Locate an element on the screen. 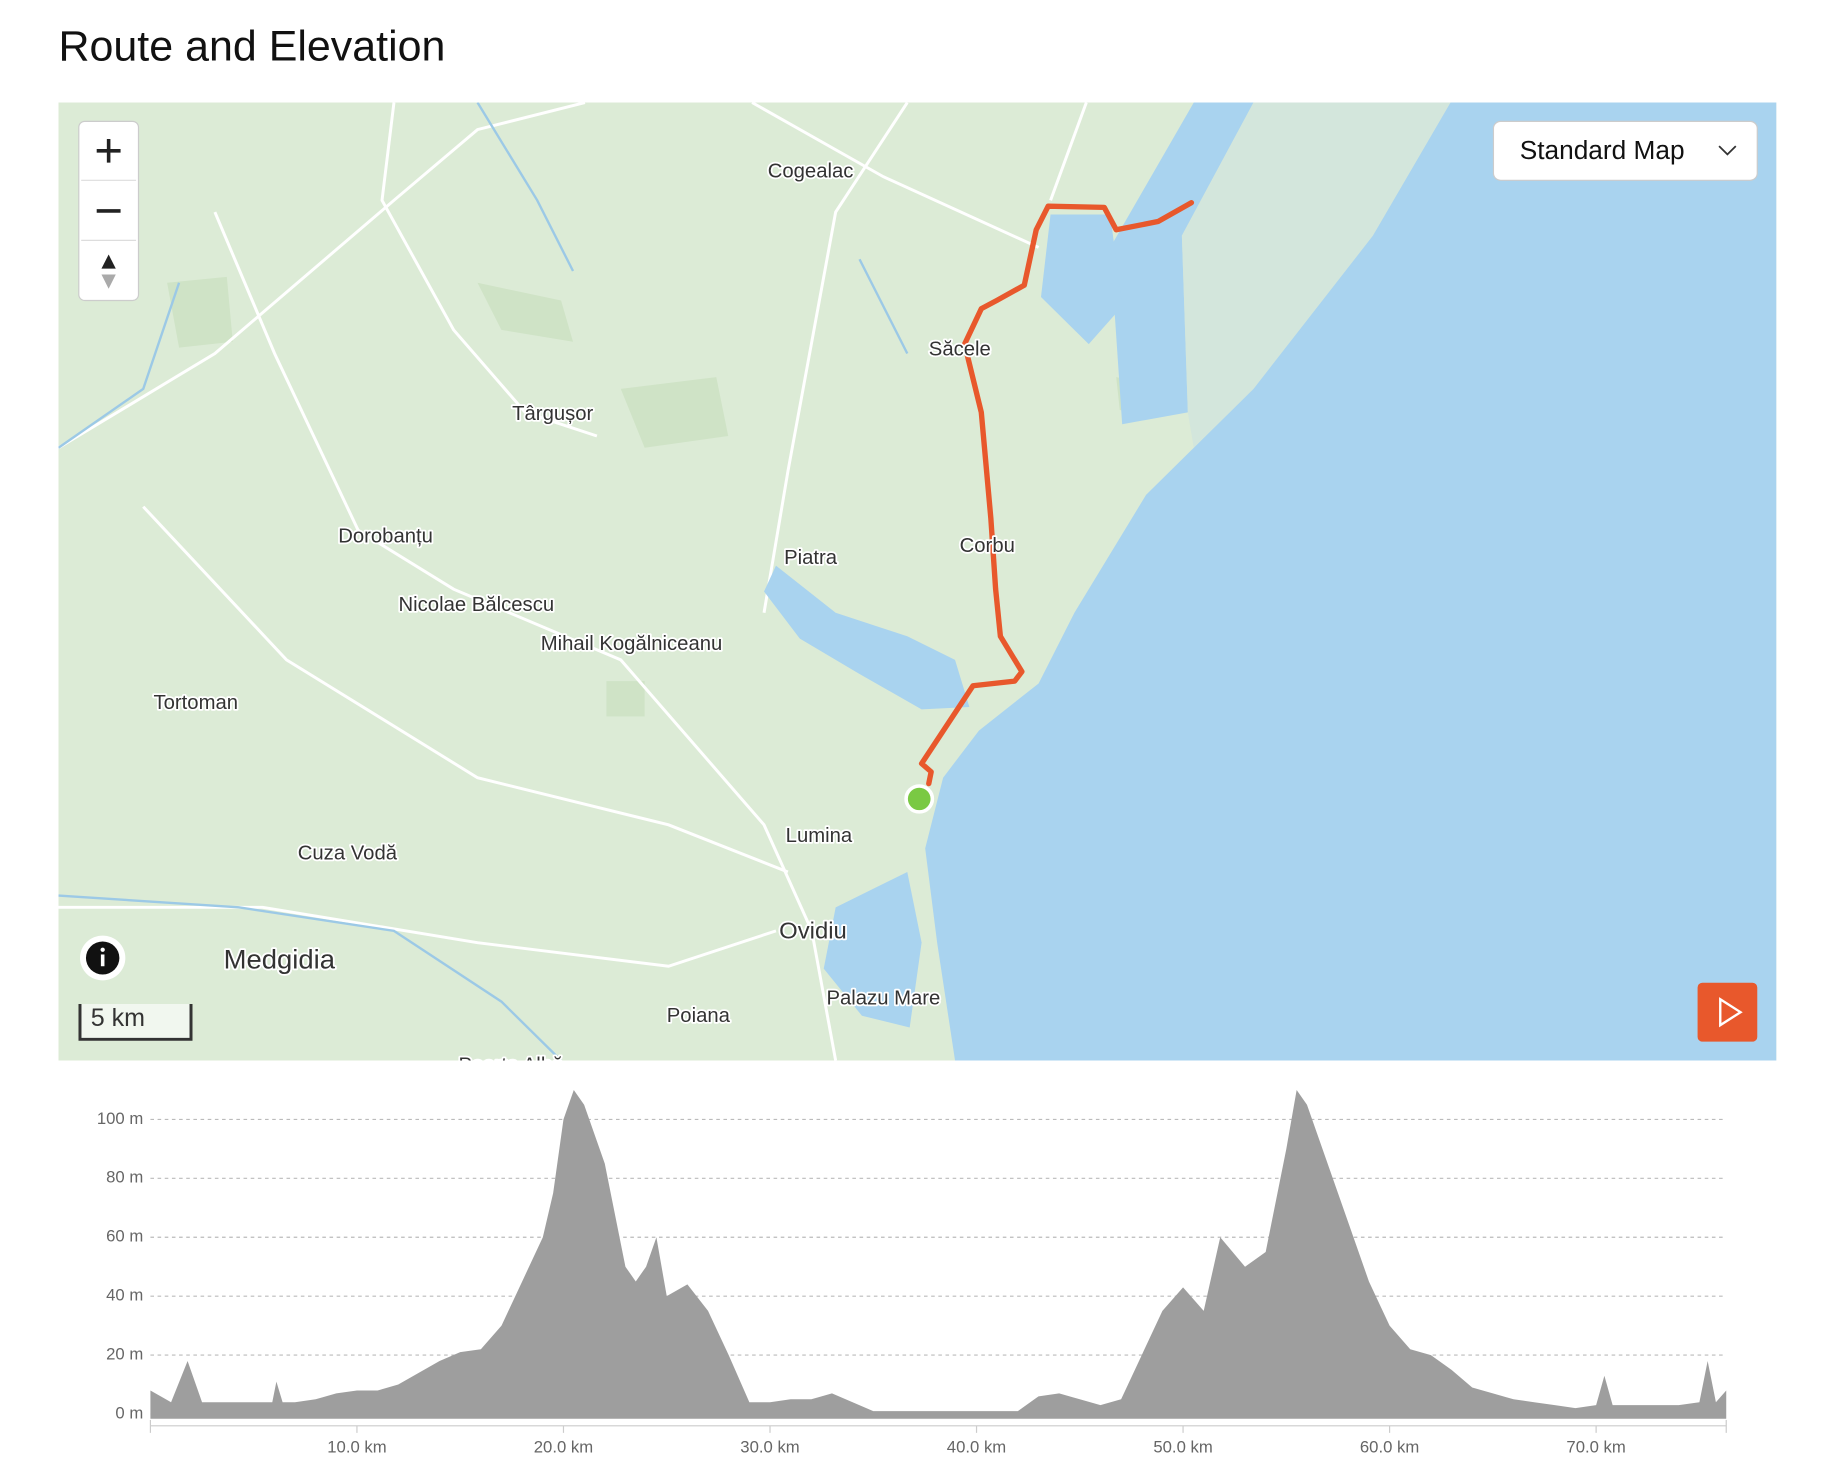 The height and width of the screenshot is (1480, 1848). chevron is located at coordinates (1727, 150).